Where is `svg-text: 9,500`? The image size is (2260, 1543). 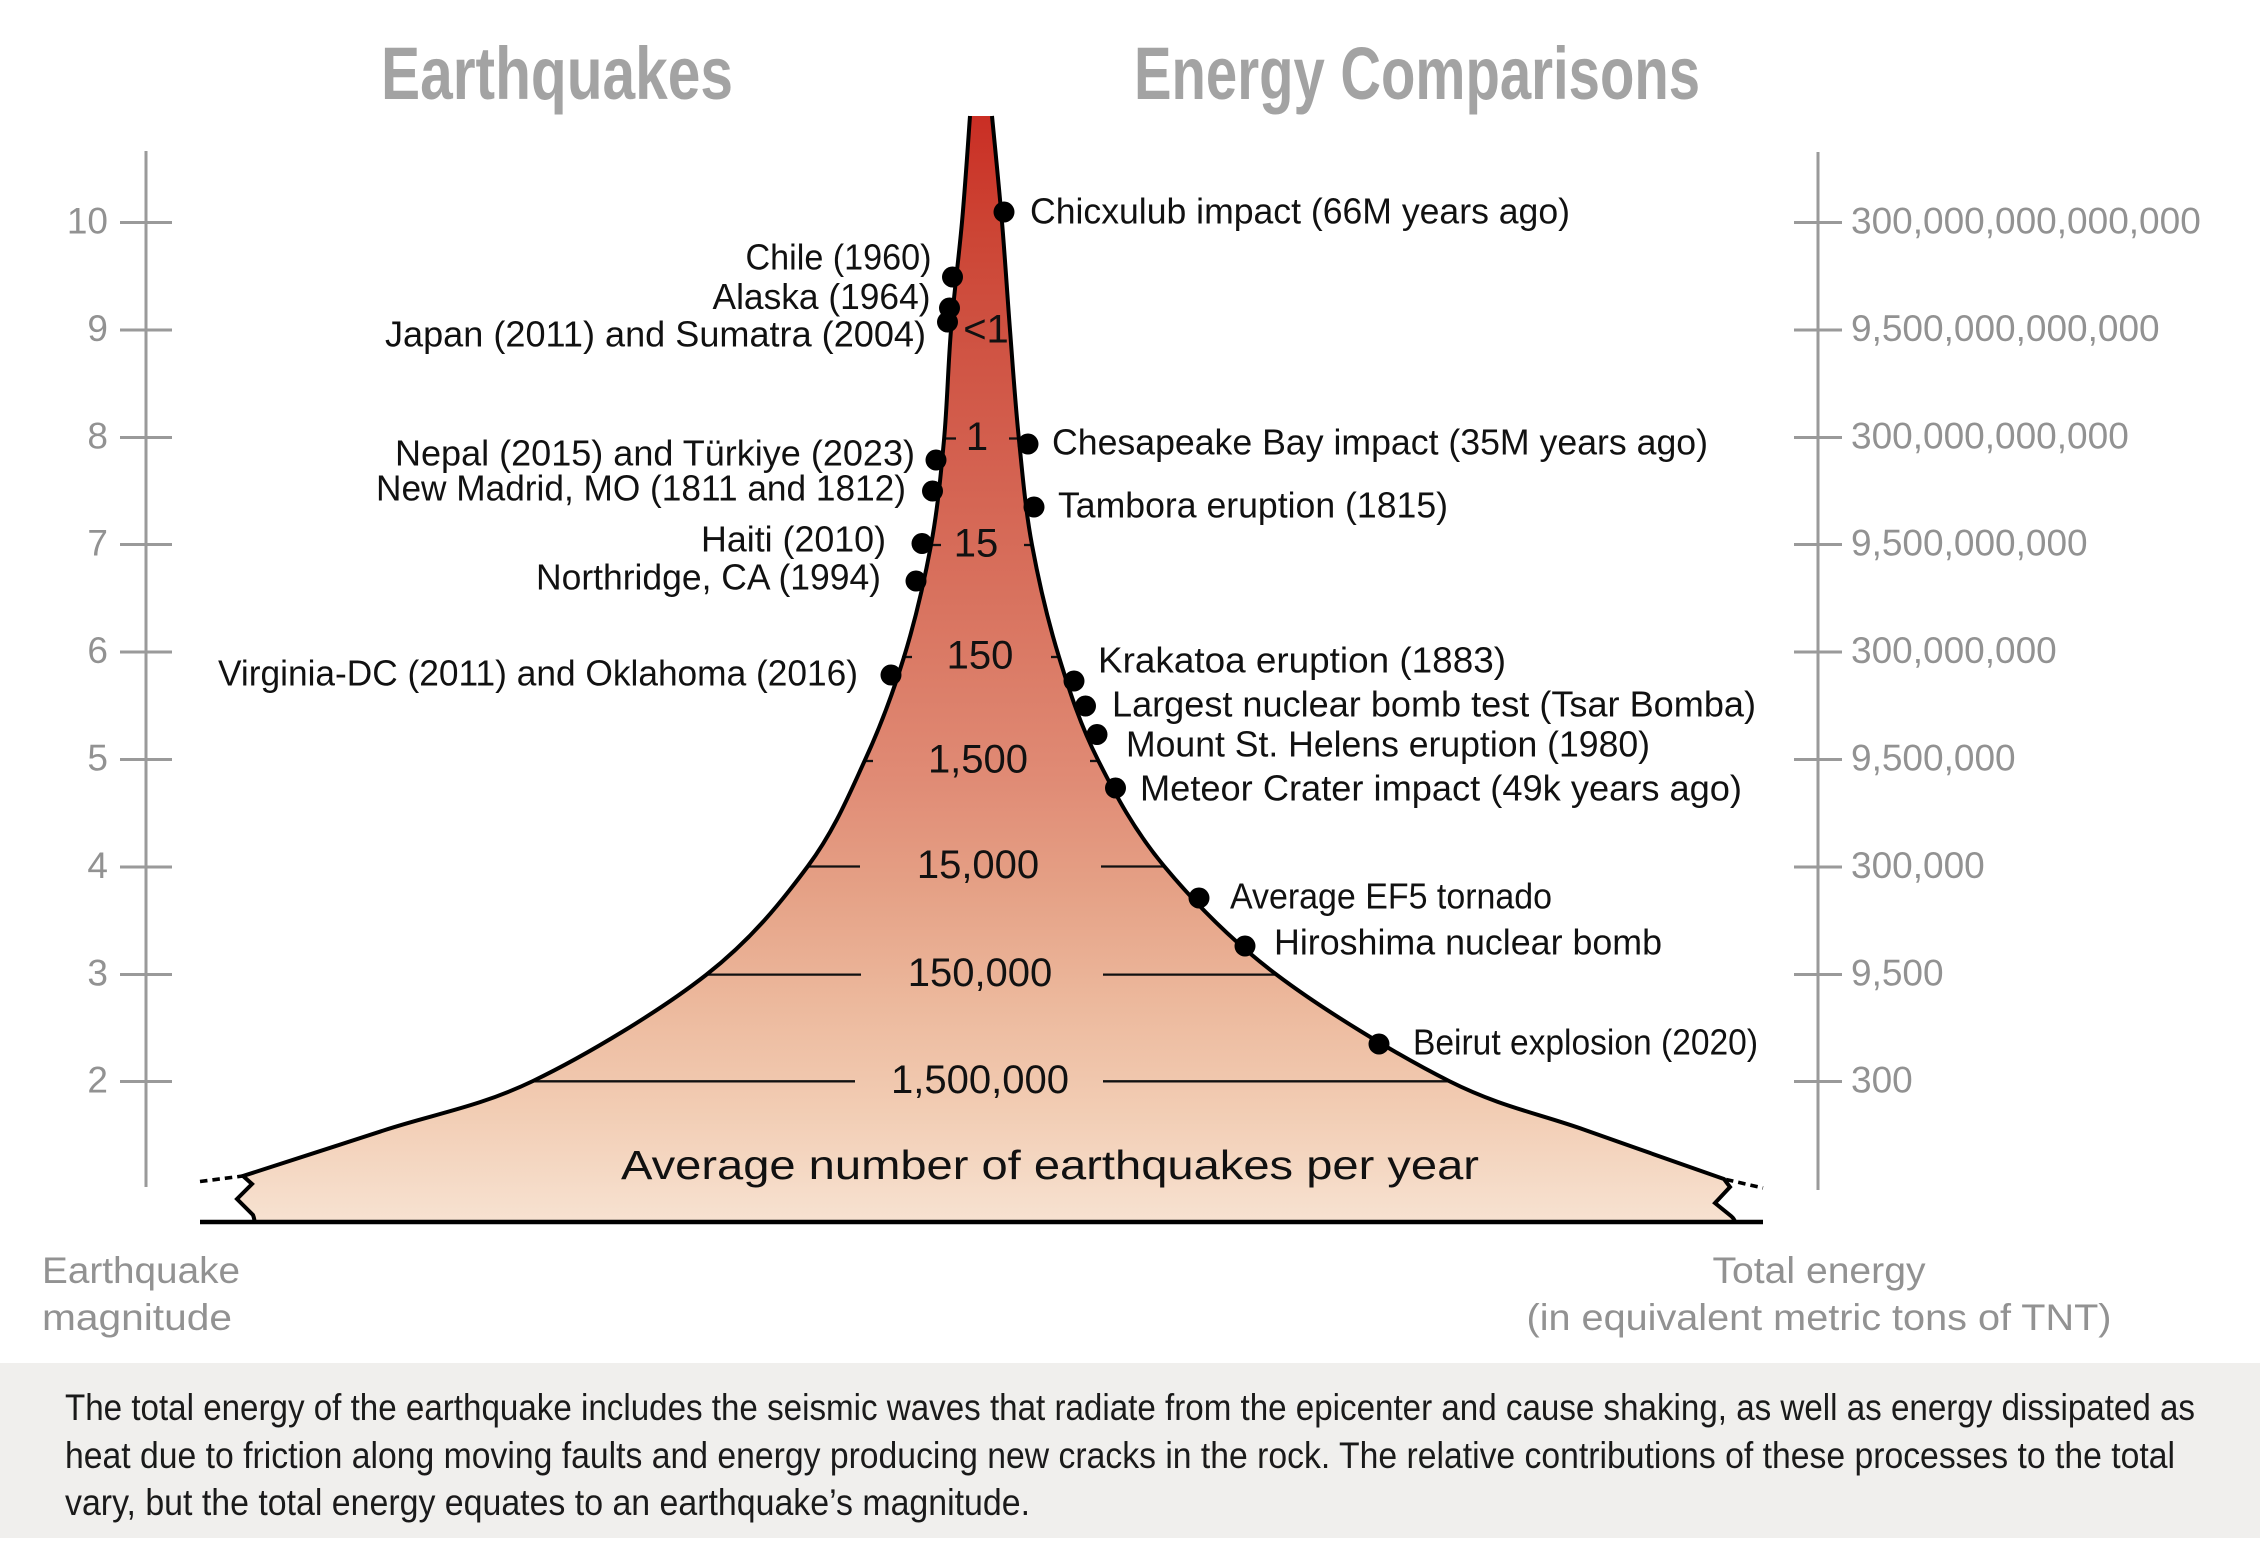 svg-text: 9,500 is located at coordinates (1897, 972).